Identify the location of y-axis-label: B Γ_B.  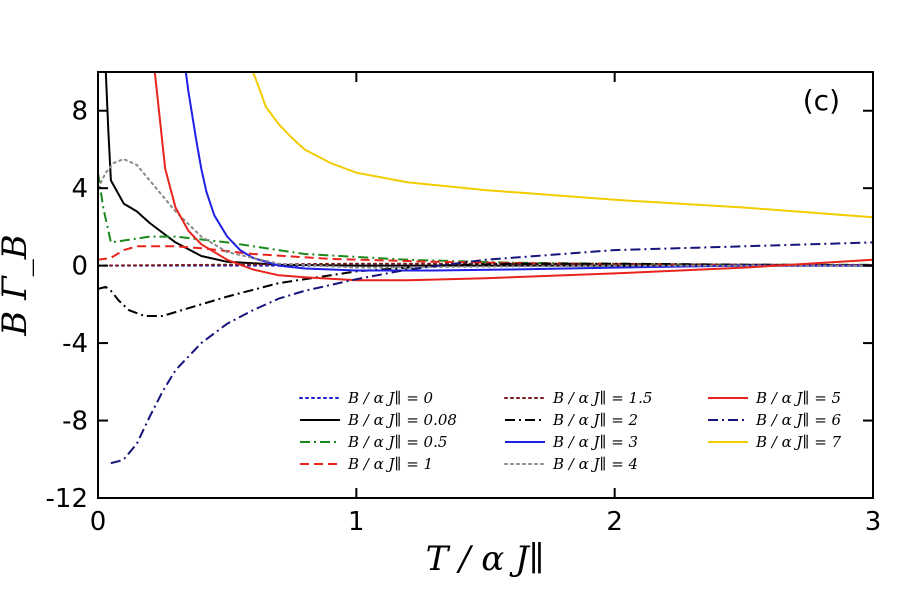
(17, 285).